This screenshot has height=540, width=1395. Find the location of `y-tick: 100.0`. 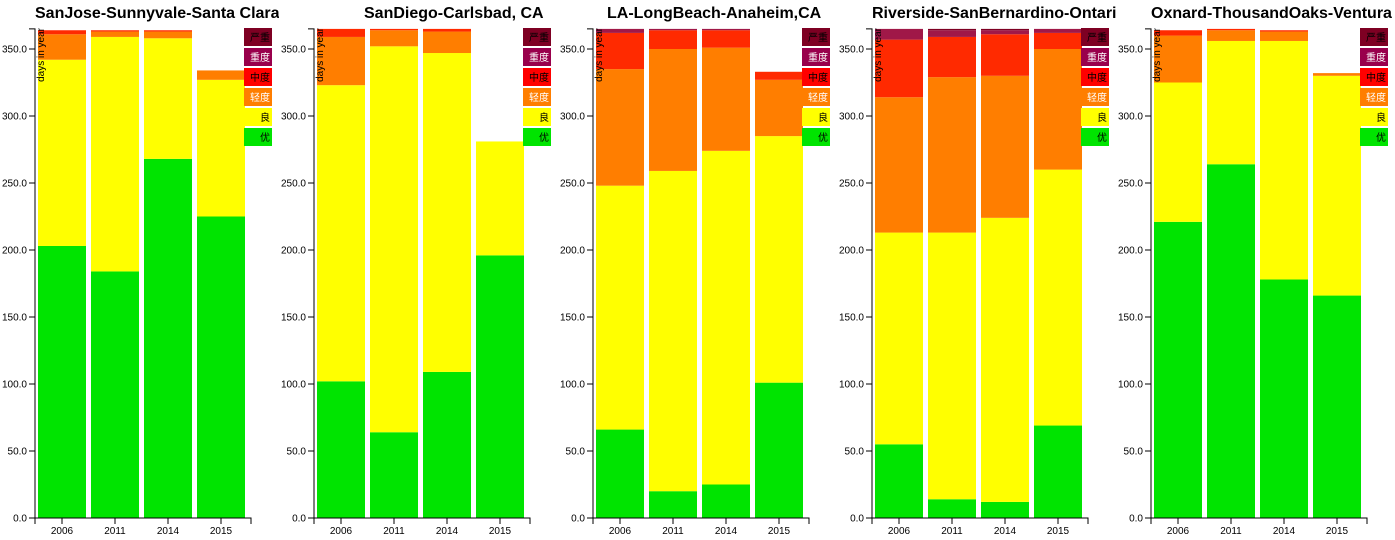

y-tick: 100.0 is located at coordinates (855, 385).